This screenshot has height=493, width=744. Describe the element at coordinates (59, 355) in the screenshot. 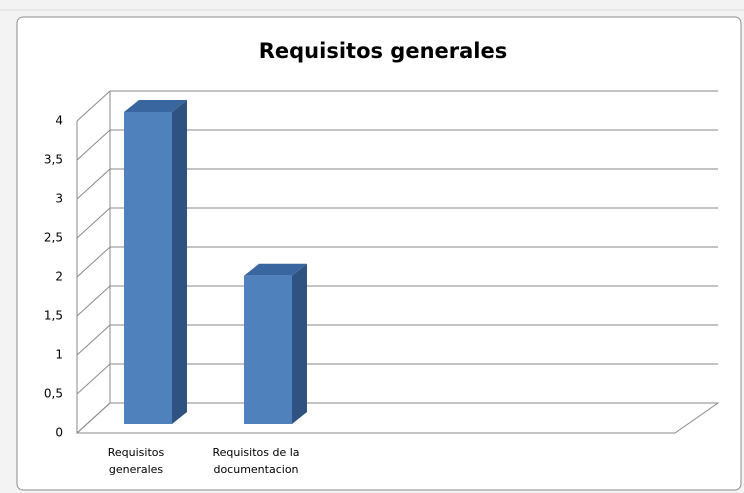

I see `y-tick-label: 1` at that location.